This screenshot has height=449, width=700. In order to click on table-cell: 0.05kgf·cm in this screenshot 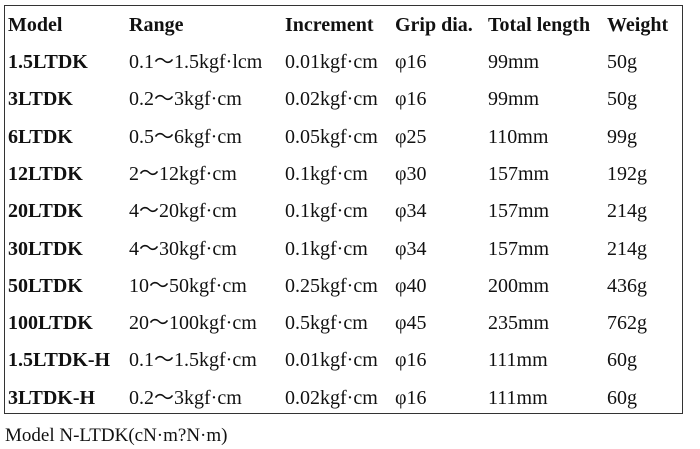, I will do `click(331, 136)`.